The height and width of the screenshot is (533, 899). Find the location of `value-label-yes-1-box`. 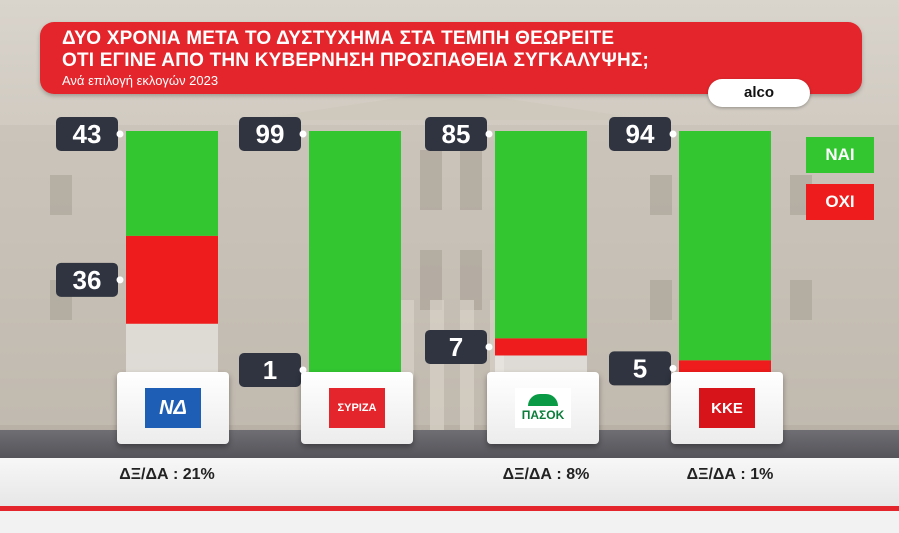

value-label-yes-1-box is located at coordinates (270, 134).